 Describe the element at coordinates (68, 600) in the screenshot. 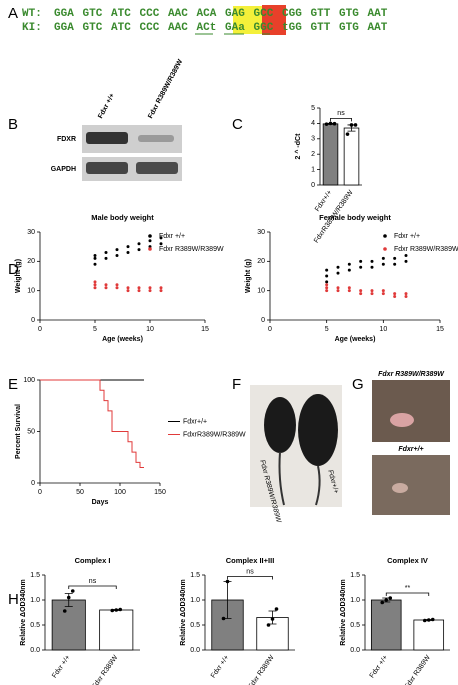

I see `error-bar` at that location.